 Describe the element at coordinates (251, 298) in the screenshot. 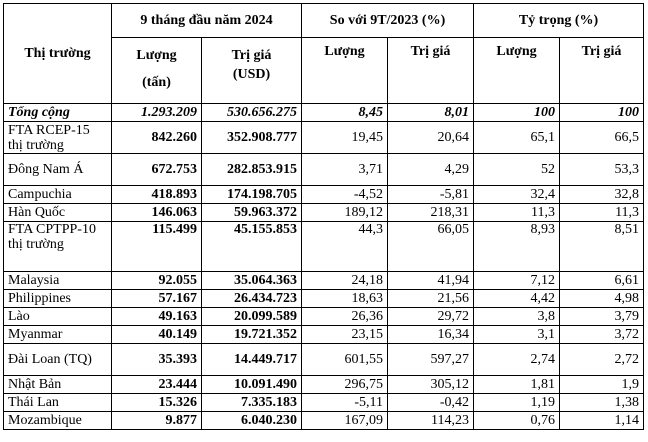

I see `value-cell: 26.434.723` at that location.